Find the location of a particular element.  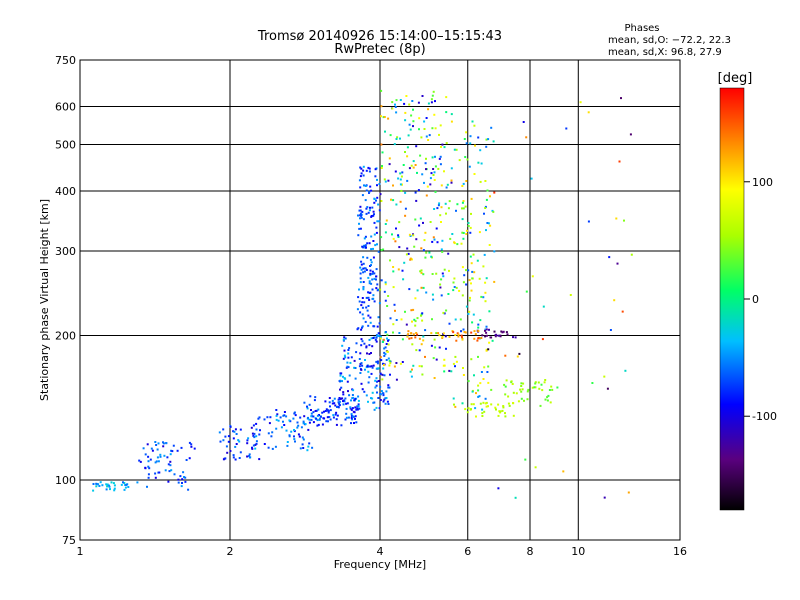

y-tick-label: 500 is located at coordinates (65, 145).